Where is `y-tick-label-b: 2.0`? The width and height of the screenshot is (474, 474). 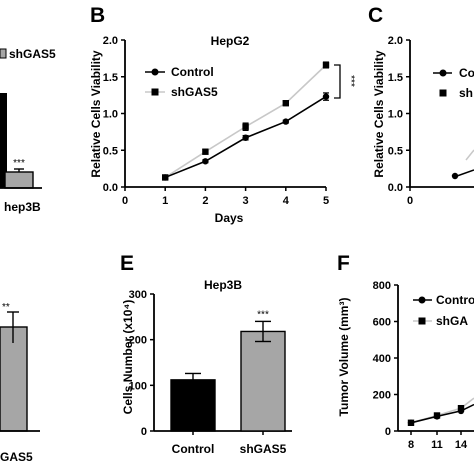
y-tick-label-b: 2.0 is located at coordinates (110, 41).